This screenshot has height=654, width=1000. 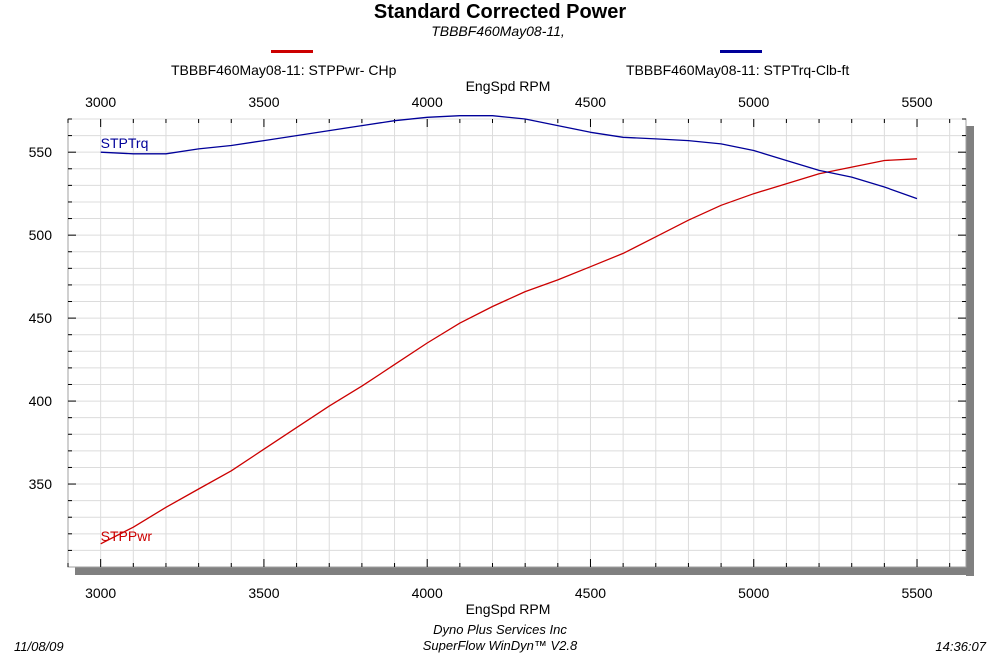 What do you see at coordinates (100, 102) in the screenshot?
I see `x-tick-label-top: 3000` at bounding box center [100, 102].